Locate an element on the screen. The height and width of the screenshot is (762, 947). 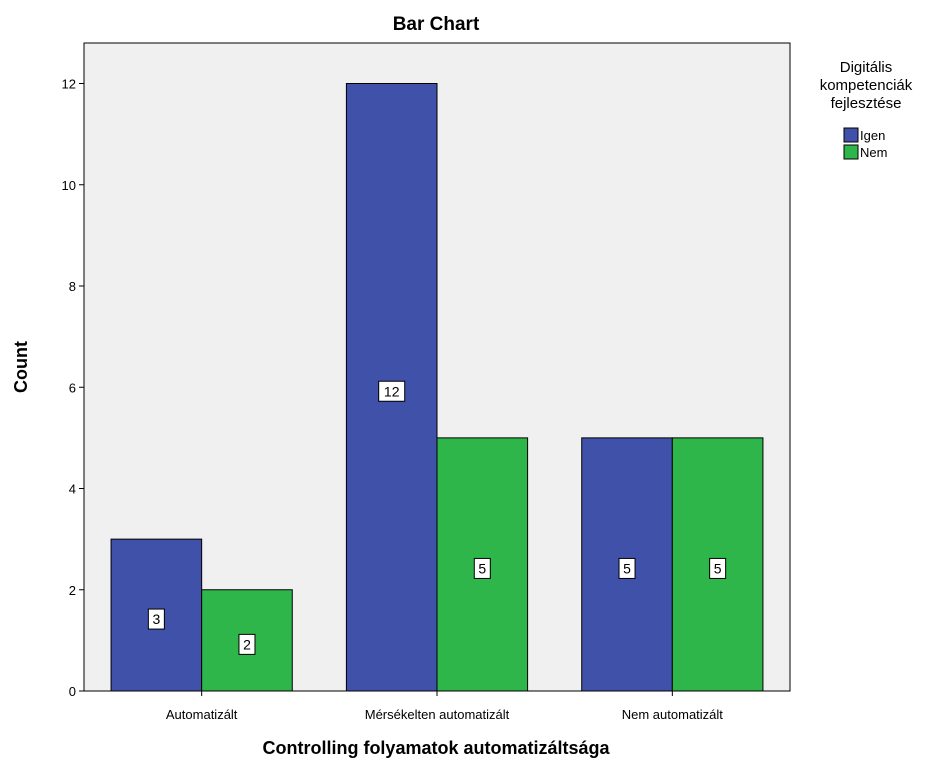
data-label: 3 is located at coordinates (156, 619).